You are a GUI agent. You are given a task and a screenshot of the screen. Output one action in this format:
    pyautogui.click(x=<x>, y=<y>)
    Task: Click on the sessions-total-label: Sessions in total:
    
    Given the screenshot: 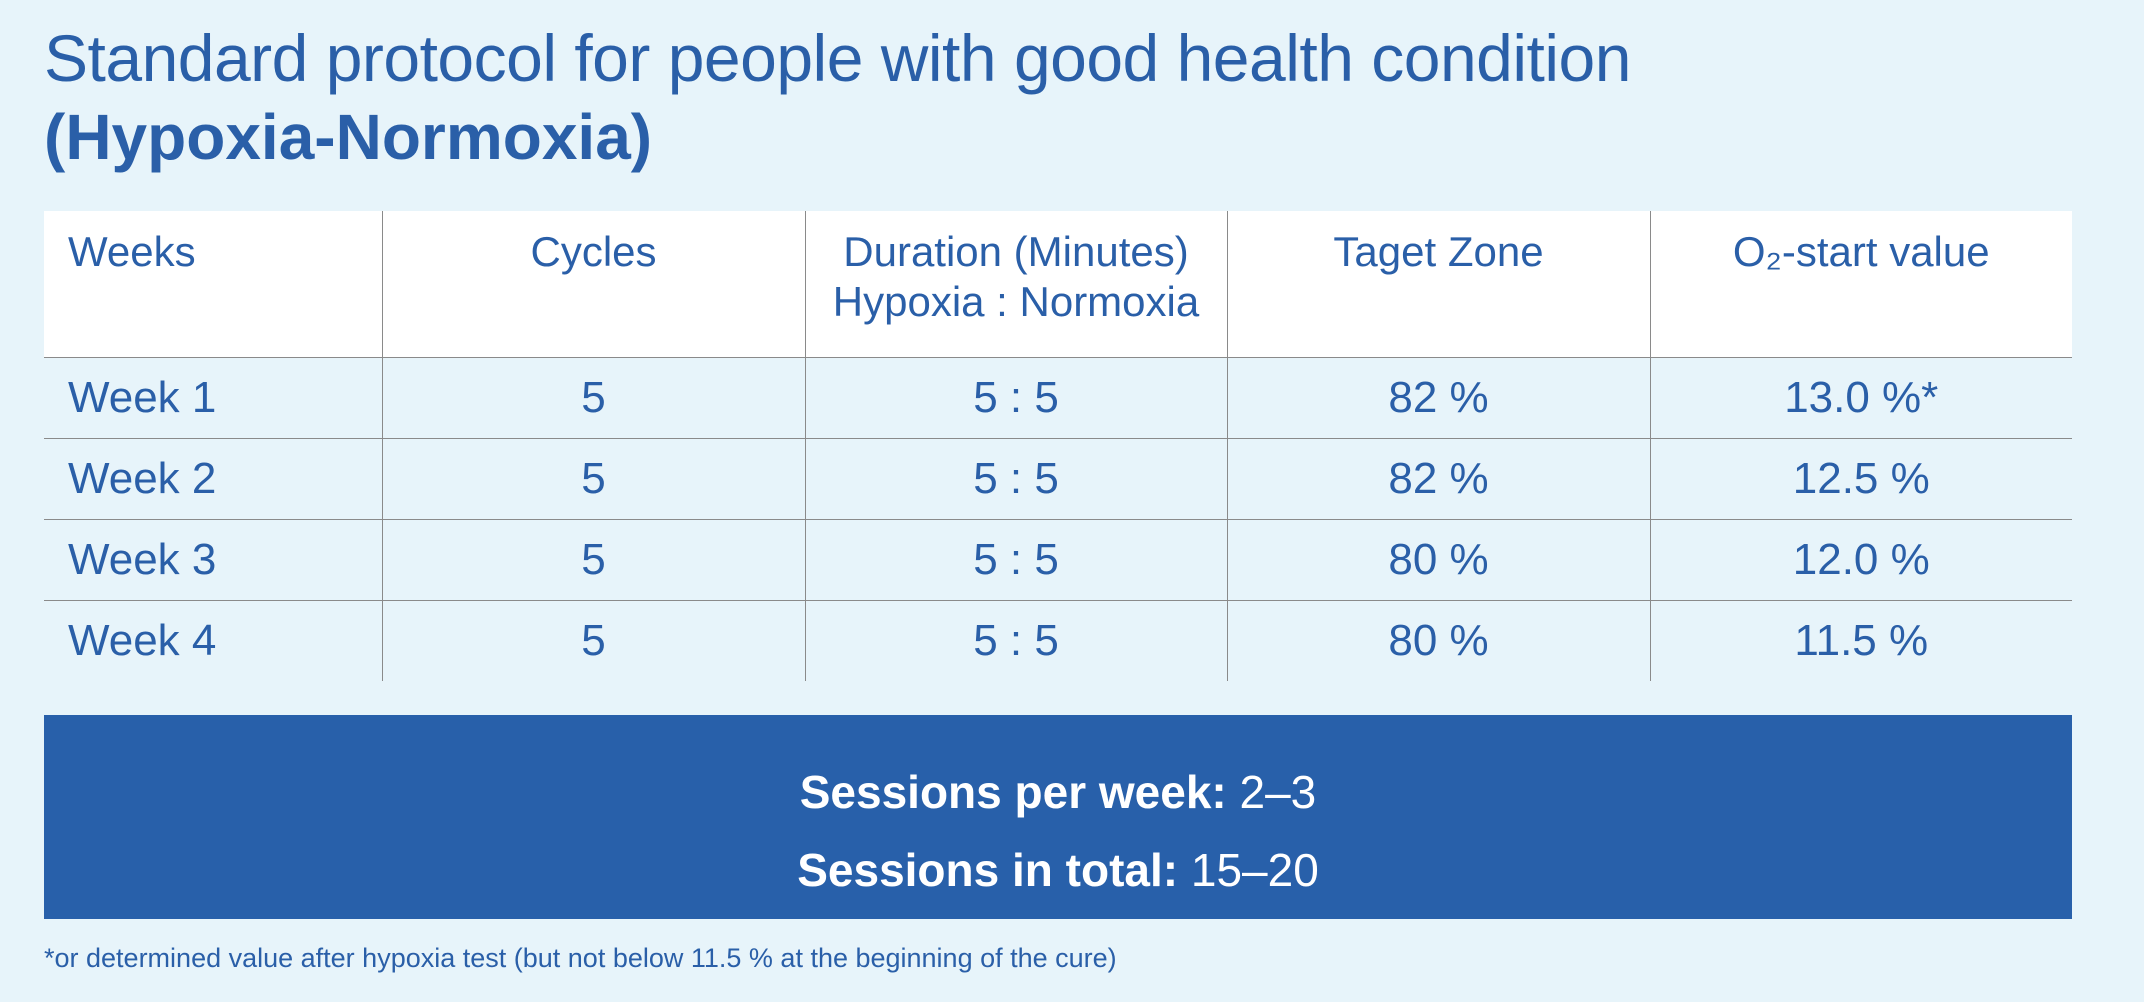 What is the action you would take?
    pyautogui.click(x=988, y=870)
    